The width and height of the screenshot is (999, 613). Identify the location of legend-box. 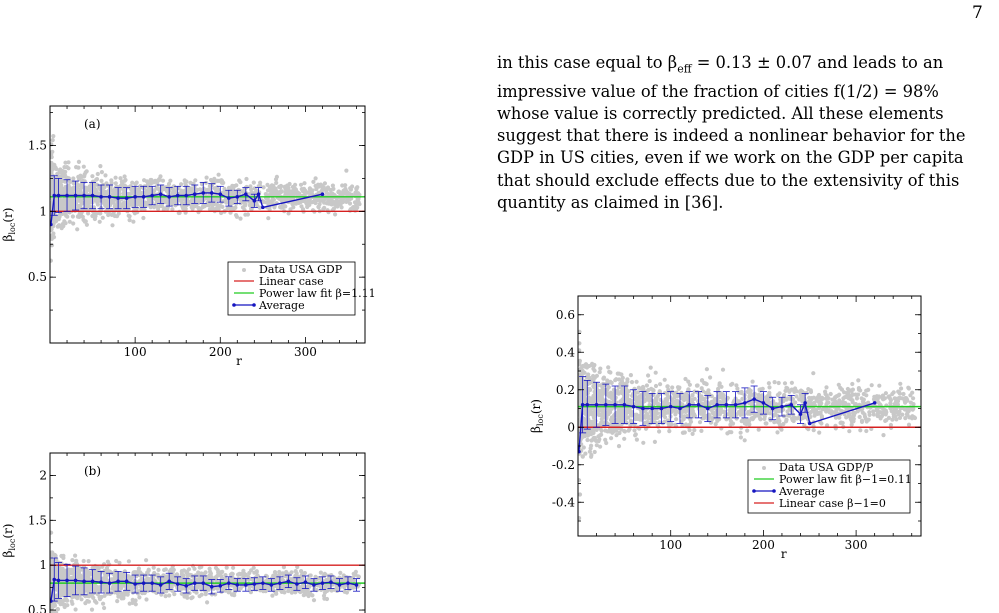
(291, 288).